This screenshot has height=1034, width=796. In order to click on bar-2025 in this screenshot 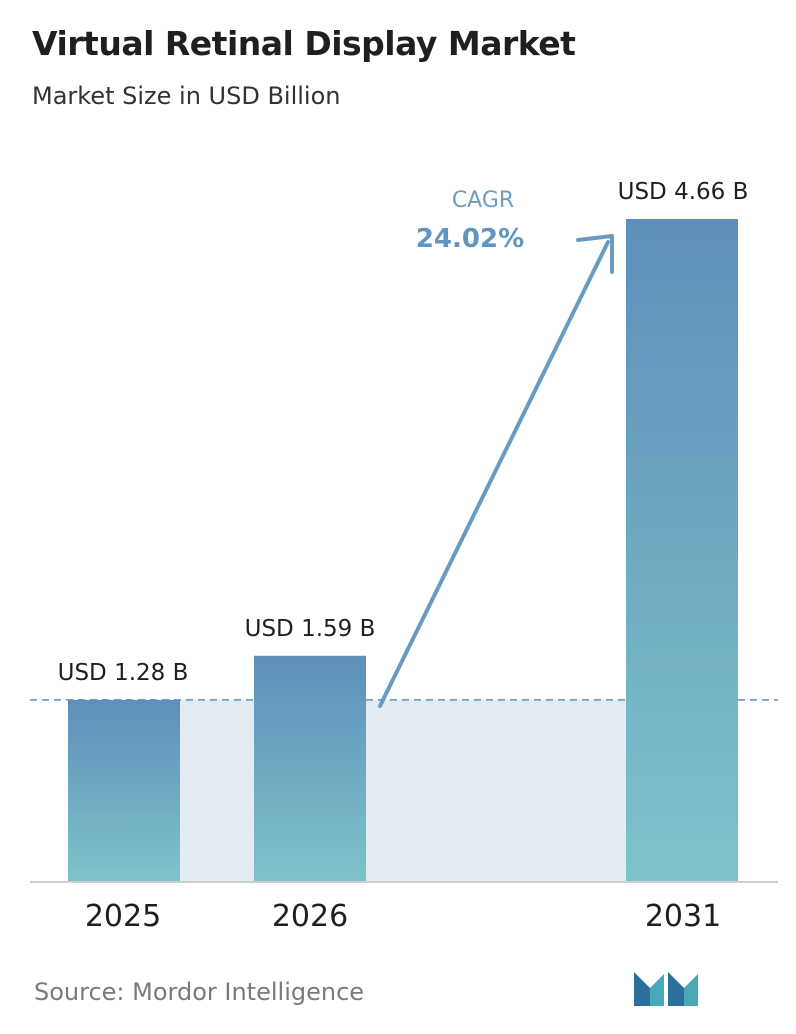, I will do `click(124, 790)`.